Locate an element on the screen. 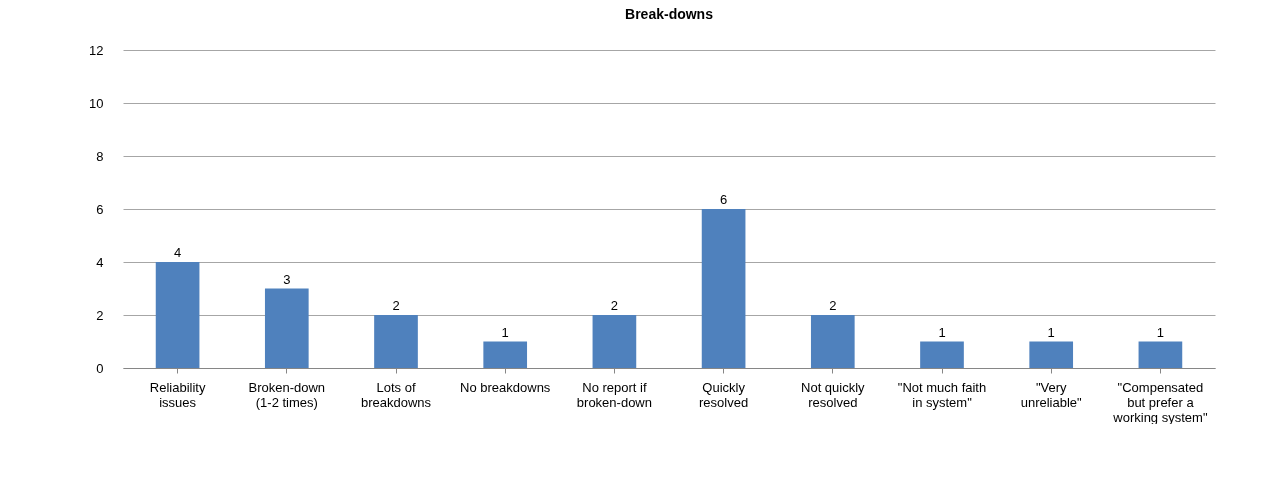 This screenshot has width=1277, height=500. chart-title: Break-downs is located at coordinates (669, 14).